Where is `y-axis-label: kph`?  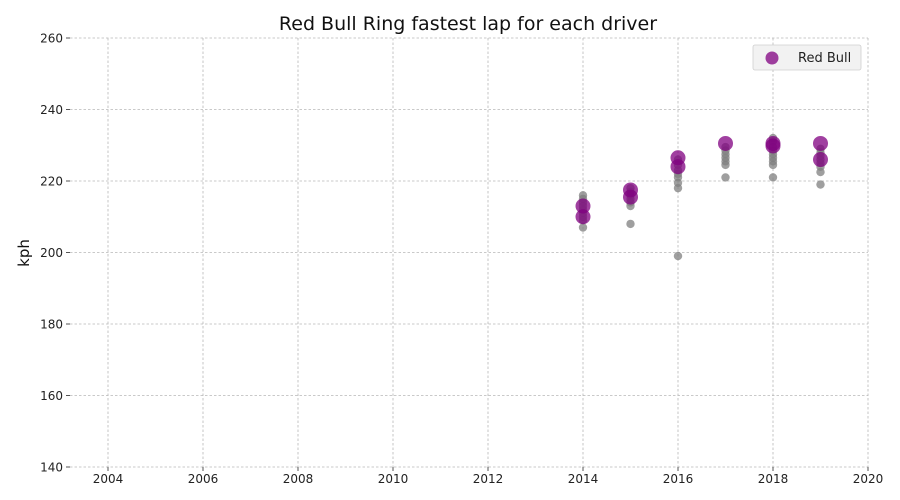
y-axis-label: kph is located at coordinates (24, 253).